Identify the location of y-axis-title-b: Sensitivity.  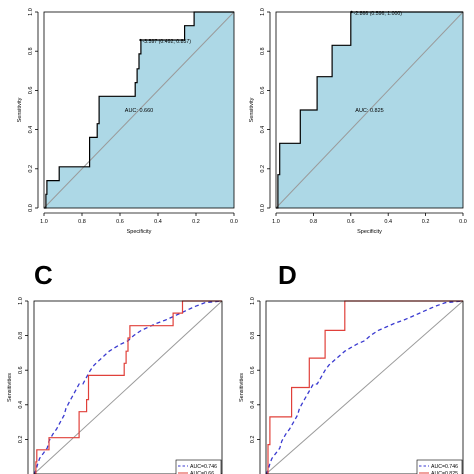
(252, 109).